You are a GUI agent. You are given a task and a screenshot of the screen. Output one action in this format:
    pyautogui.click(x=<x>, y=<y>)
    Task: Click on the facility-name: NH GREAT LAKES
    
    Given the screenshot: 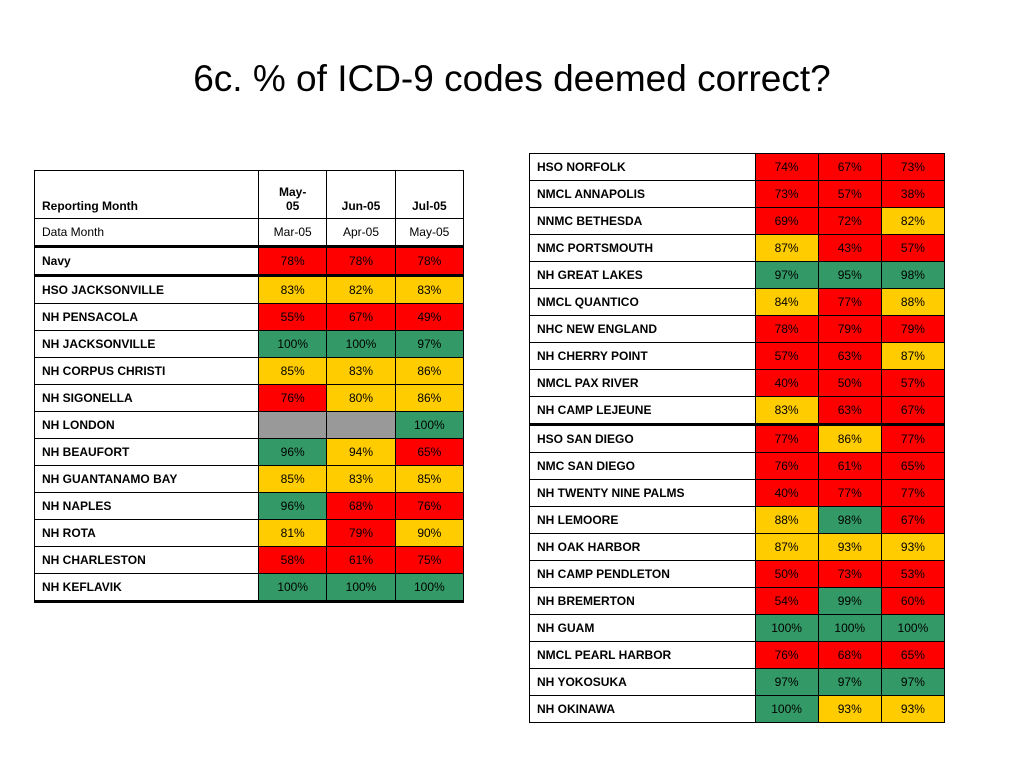 What is the action you would take?
    pyautogui.click(x=642, y=275)
    